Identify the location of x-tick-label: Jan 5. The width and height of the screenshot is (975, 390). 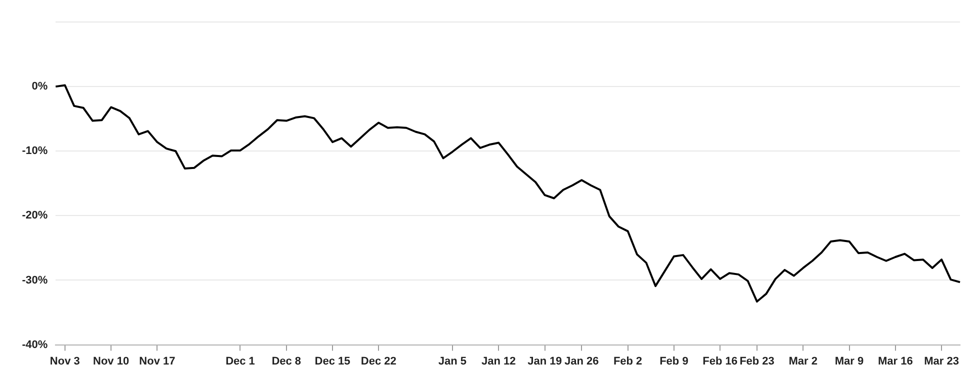
(452, 361).